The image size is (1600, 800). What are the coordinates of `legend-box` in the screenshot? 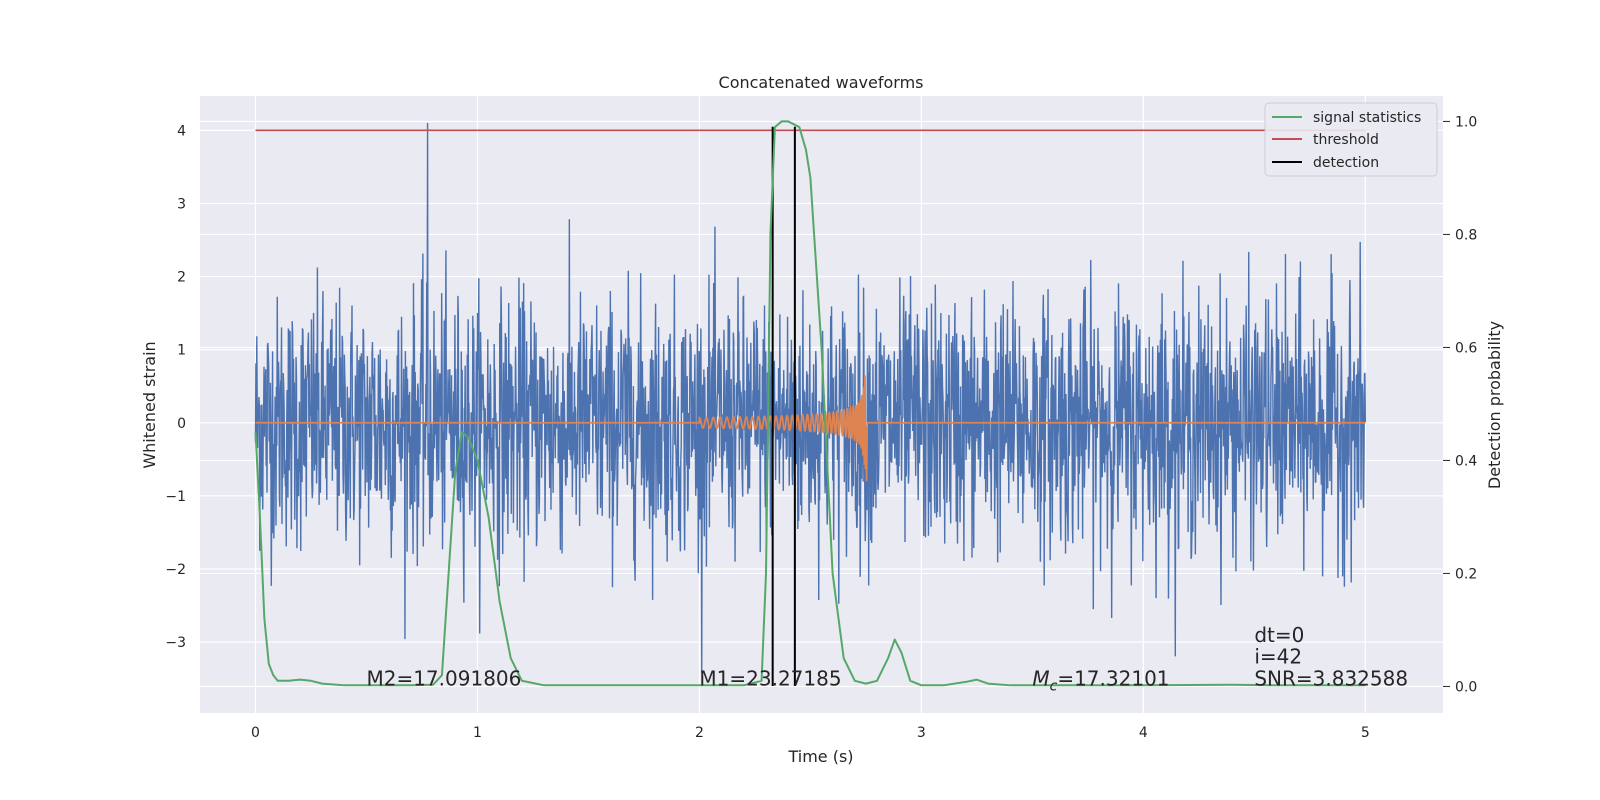 It's located at (1351, 139).